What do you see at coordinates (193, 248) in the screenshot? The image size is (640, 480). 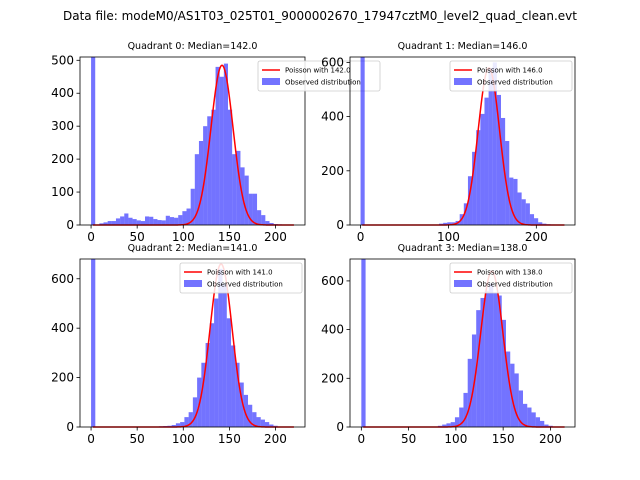 I see `panel-title: Quadrant 2: Median=141.0` at bounding box center [193, 248].